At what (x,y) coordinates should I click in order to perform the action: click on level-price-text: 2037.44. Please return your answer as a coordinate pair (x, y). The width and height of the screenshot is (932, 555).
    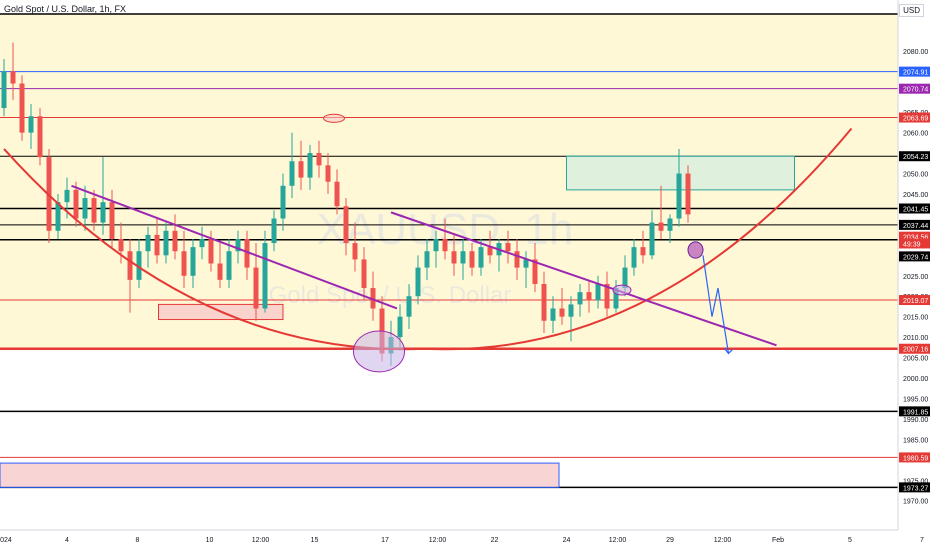
    Looking at the image, I should click on (915, 226).